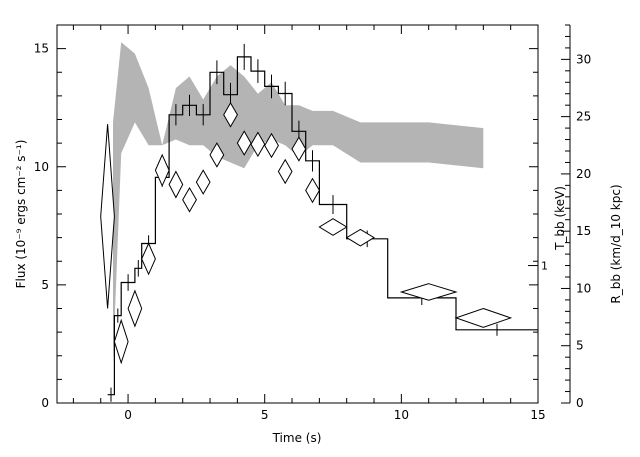 This screenshot has width=640, height=457. I want to click on x-tick-label: 0, so click(128, 415).